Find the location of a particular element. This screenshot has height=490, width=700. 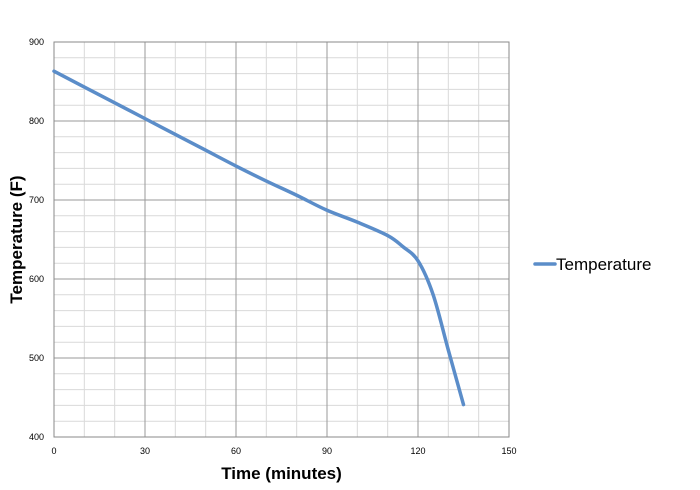

x-tick-label: 30 is located at coordinates (145, 451).